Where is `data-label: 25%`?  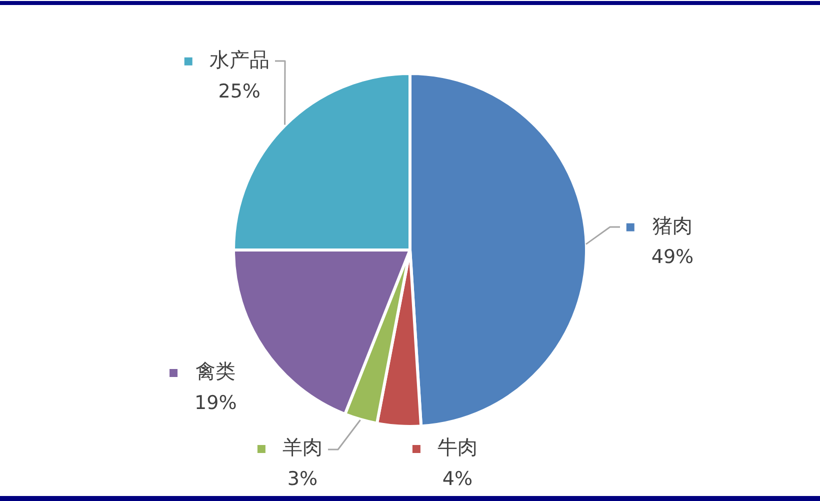 data-label: 25% is located at coordinates (239, 91).